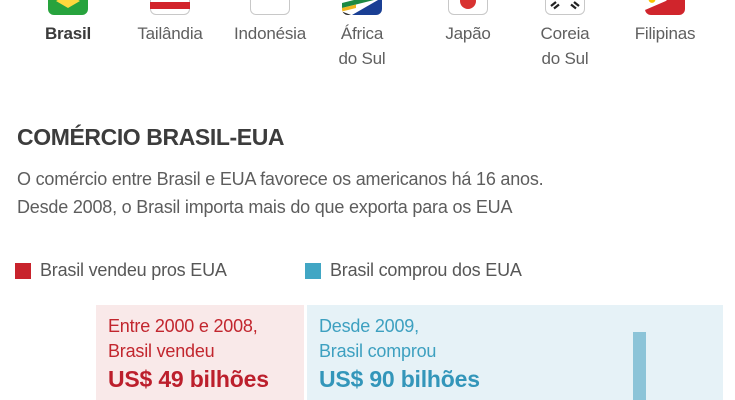 This screenshot has width=735, height=400. I want to click on filipinas-flag-icon, so click(665, 7).